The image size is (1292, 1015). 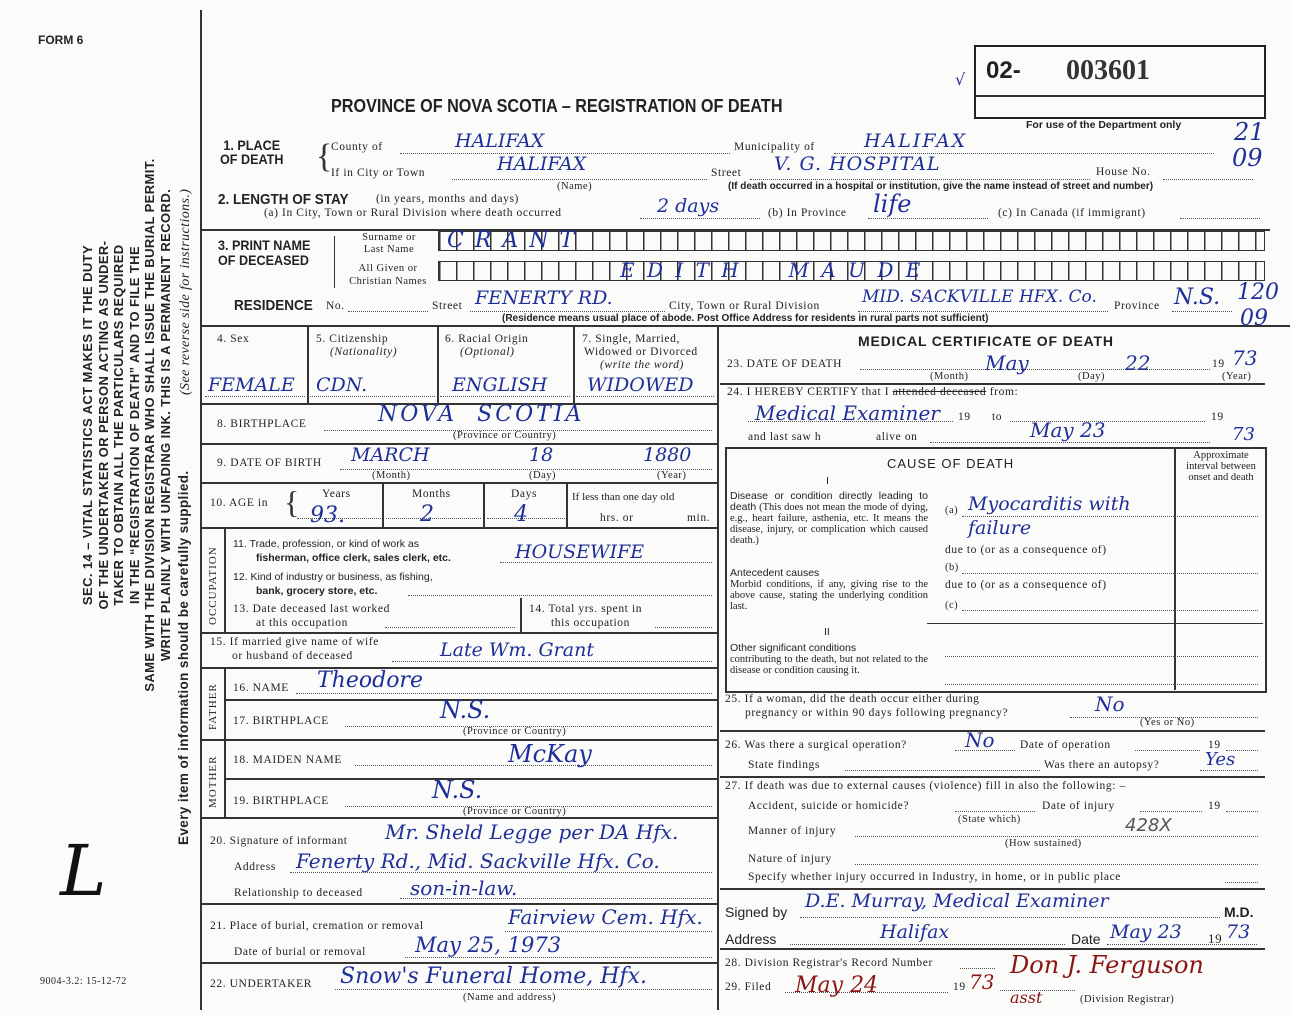 I want to click on spouse-value: Late Wm. Grant, so click(x=517, y=650).